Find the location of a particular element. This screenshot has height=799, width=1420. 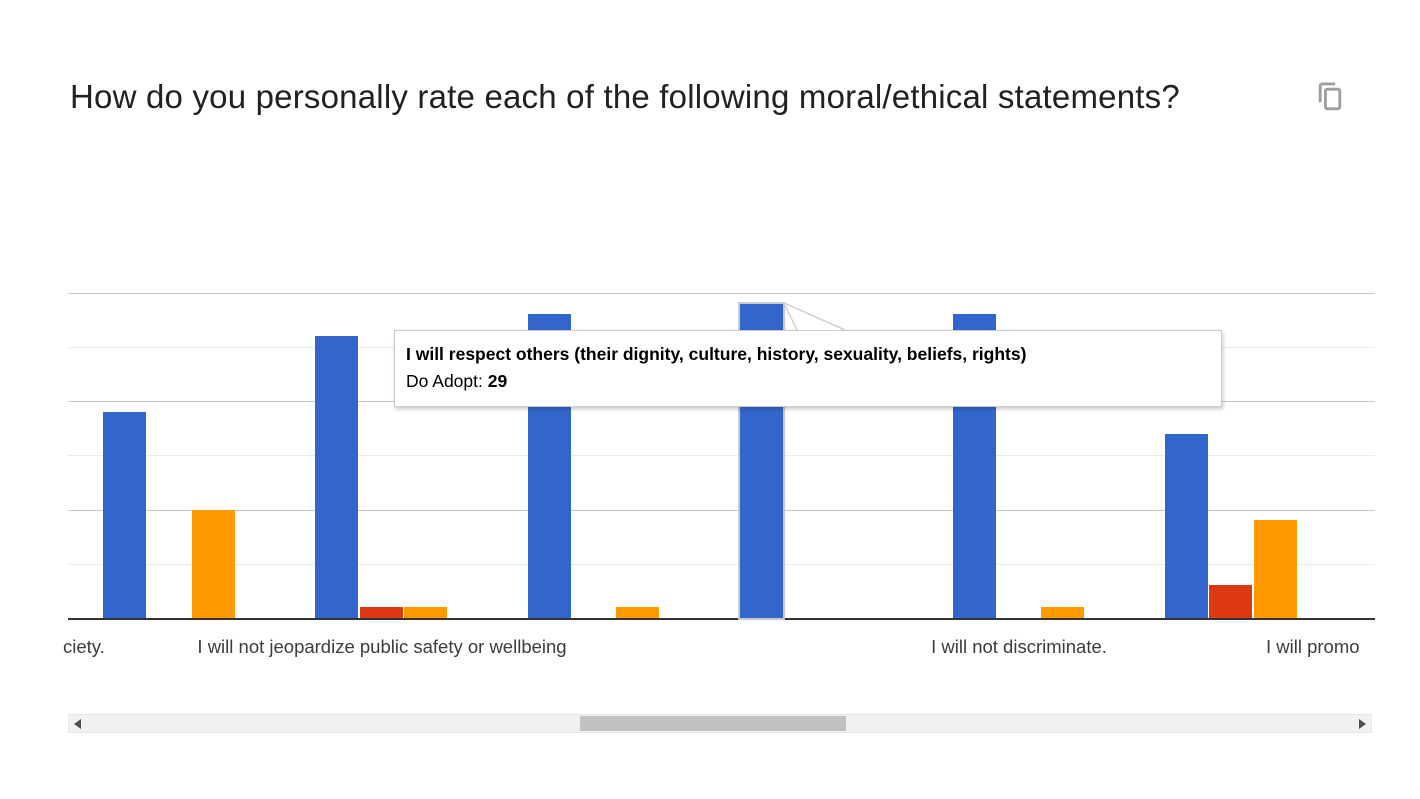

x-axis-label-3: I will not discriminate. is located at coordinates (1019, 646).